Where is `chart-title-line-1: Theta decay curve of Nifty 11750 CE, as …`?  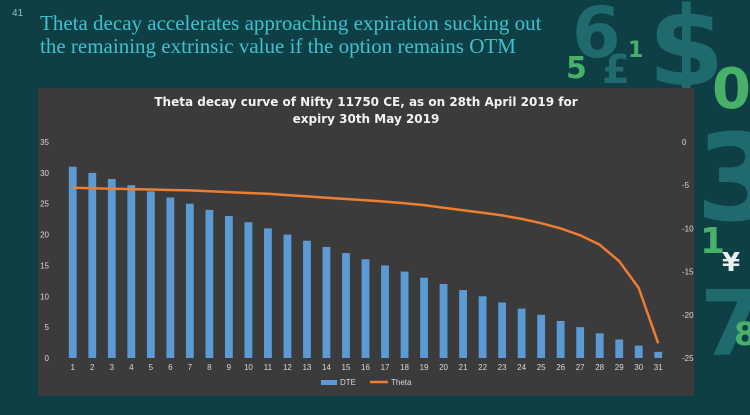
chart-title-line-1: Theta decay curve of Nifty 11750 CE, as … is located at coordinates (365, 102).